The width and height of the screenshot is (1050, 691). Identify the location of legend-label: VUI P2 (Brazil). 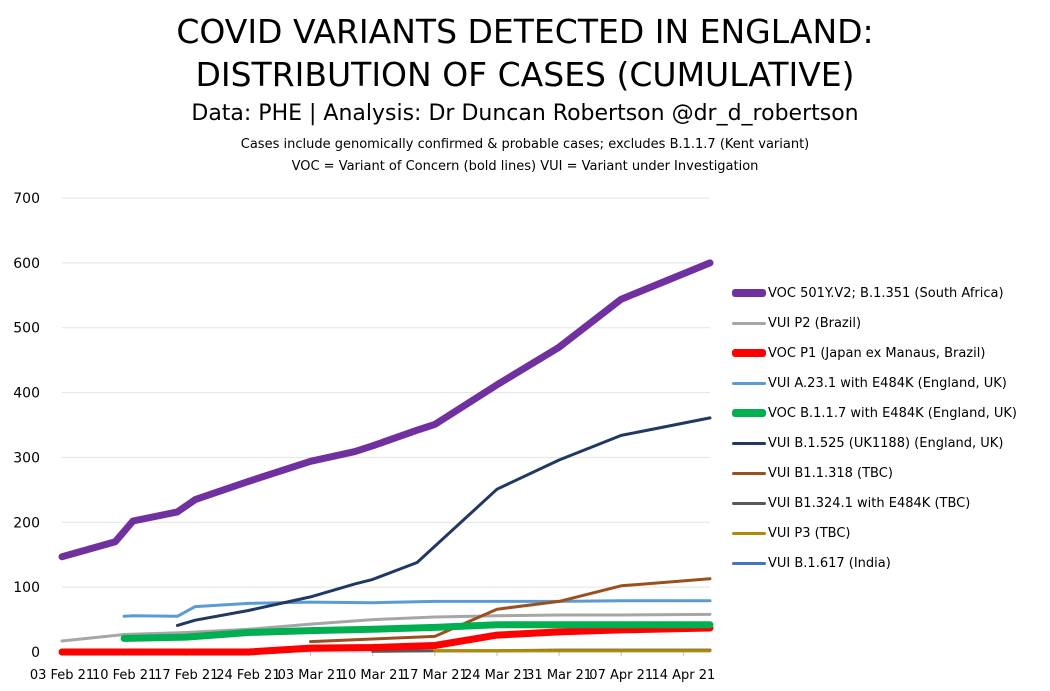
(815, 323).